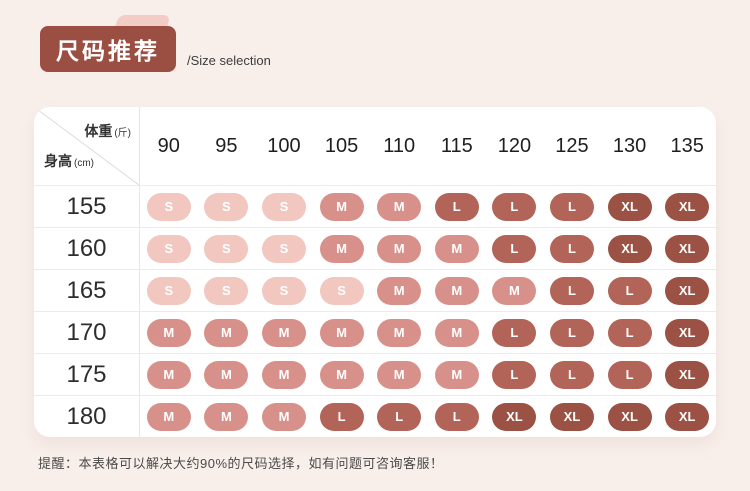 The height and width of the screenshot is (491, 750). Describe the element at coordinates (375, 248) in the screenshot. I see `table-row: 160 S S S M M M L L XL XL` at that location.